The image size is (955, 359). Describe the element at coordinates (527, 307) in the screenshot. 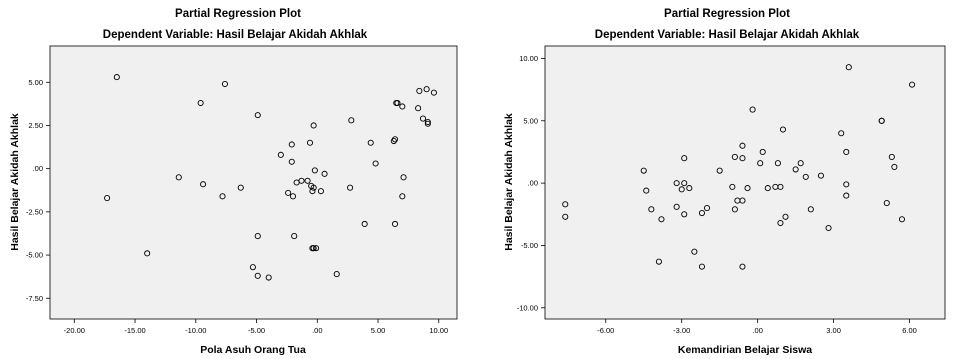

I see `y-tick-label: -10.00` at that location.